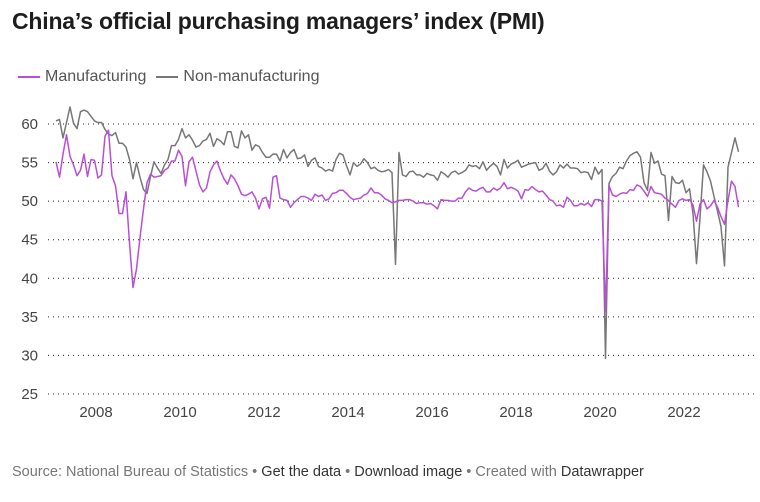 The height and width of the screenshot is (502, 760). I want to click on source-text: Source: National Bureau of Statistics, so click(130, 472).